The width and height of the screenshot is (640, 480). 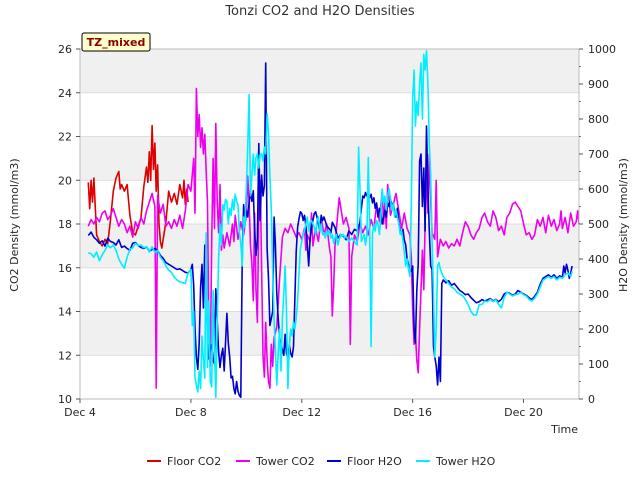 What do you see at coordinates (65, 180) in the screenshot?
I see `left-tick-label: 20` at bounding box center [65, 180].